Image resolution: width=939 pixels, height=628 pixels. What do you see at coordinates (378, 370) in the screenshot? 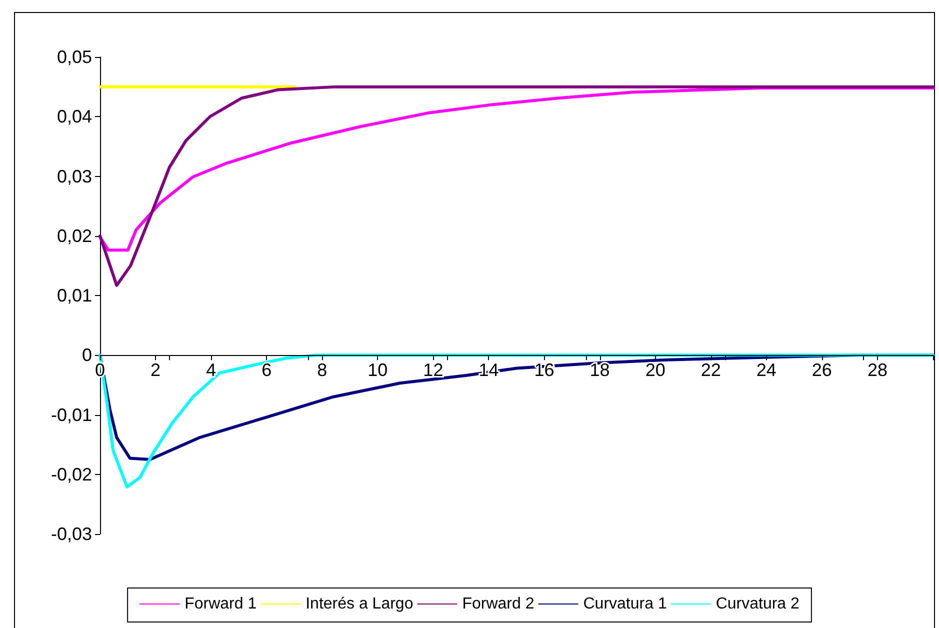
I see `x-tick-label: 10` at bounding box center [378, 370].